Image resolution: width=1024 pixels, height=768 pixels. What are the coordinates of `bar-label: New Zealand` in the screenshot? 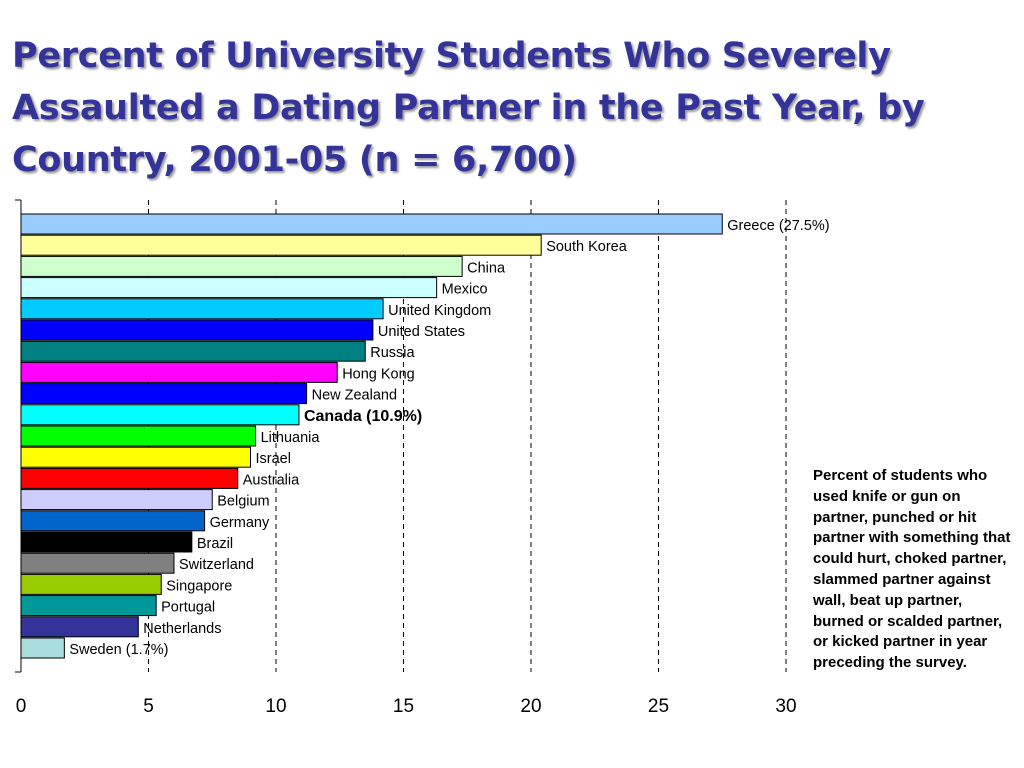 It's located at (354, 396).